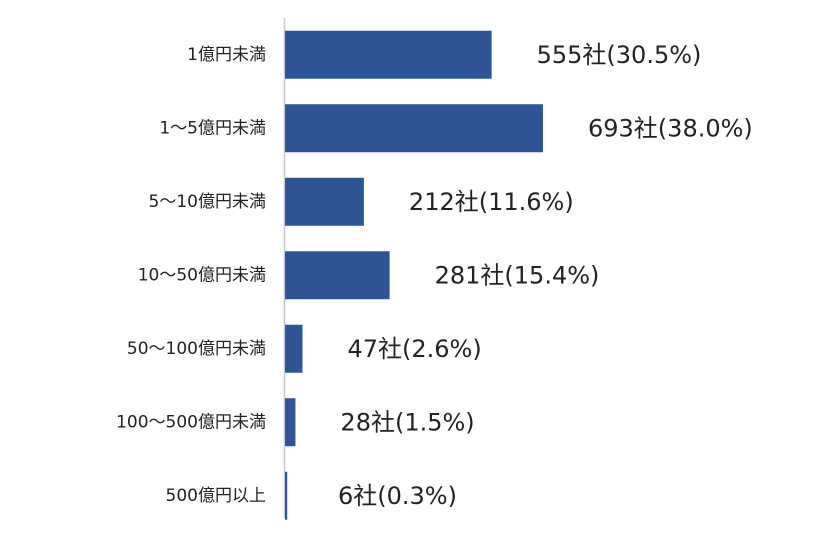 This screenshot has width=826, height=542. What do you see at coordinates (517, 275) in the screenshot?
I see `value-label: 281社(15.4%)` at bounding box center [517, 275].